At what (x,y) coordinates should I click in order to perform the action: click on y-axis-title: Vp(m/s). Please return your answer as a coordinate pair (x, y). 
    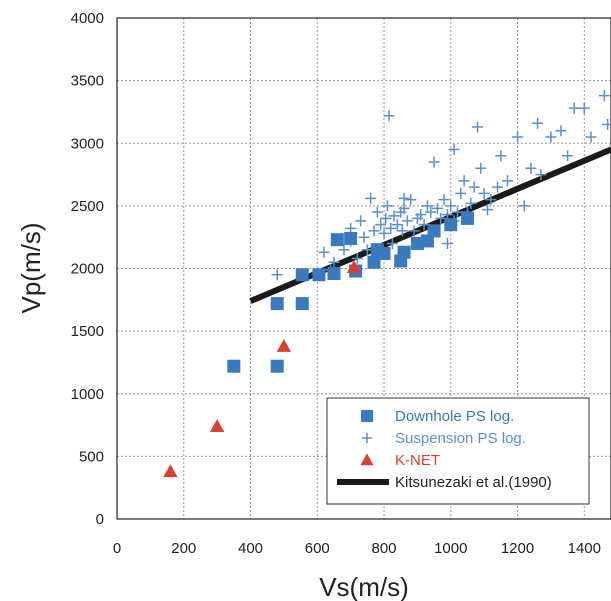
    Looking at the image, I should click on (31, 268).